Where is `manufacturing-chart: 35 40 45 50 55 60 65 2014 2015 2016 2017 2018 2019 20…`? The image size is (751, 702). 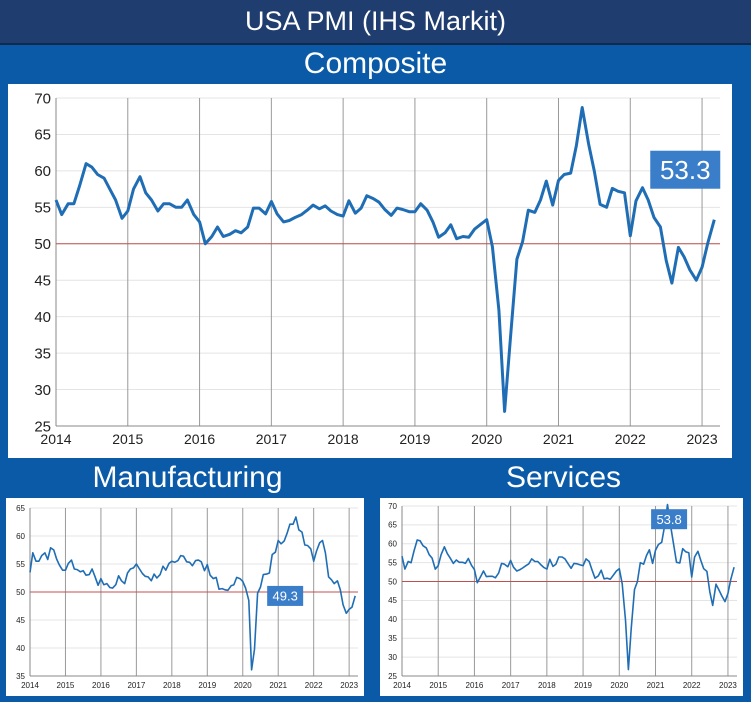 manufacturing-chart: 35 40 45 50 55 60 65 2014 2015 2016 2017 2018 2019 20… is located at coordinates (187, 597).